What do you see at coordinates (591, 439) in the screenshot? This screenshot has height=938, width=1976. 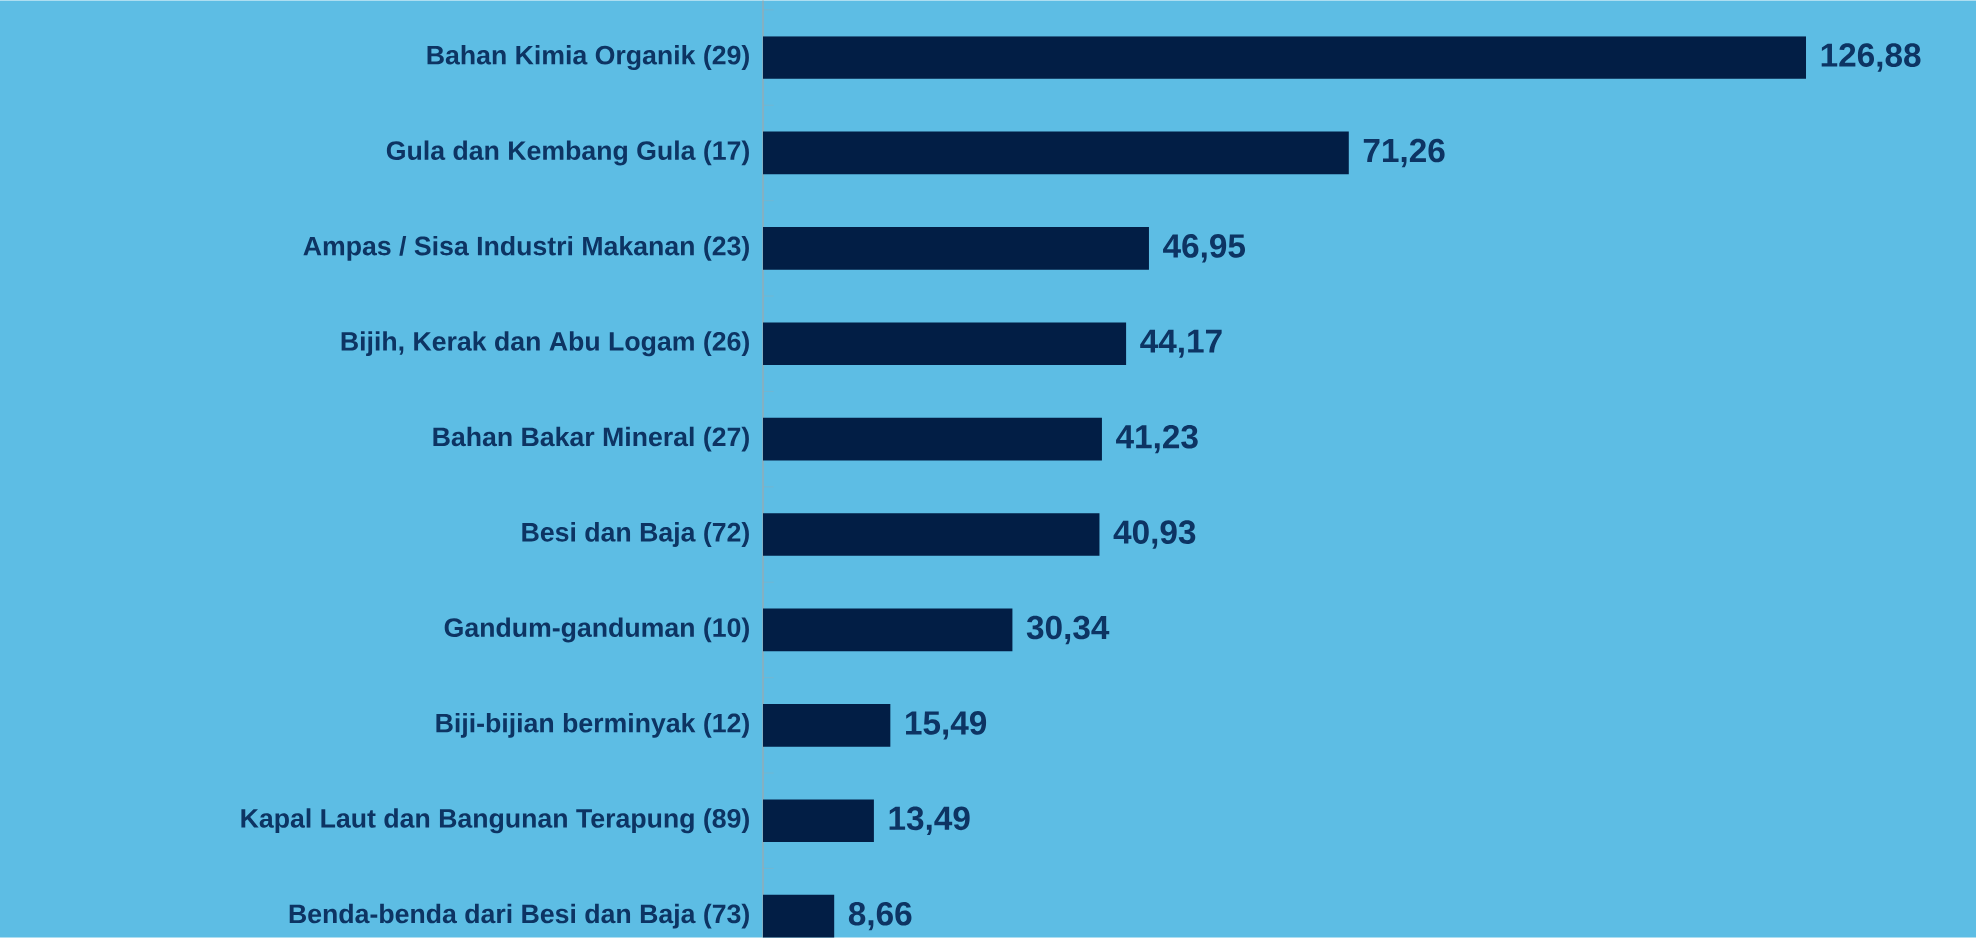 I see `y-tick-label: Bahan Bakar Mineral (27)` at bounding box center [591, 439].